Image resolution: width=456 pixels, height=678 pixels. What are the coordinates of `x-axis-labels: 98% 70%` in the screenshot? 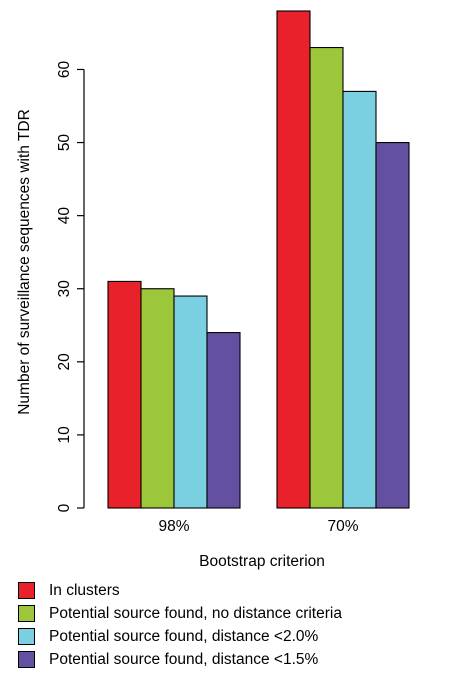 It's located at (258, 526).